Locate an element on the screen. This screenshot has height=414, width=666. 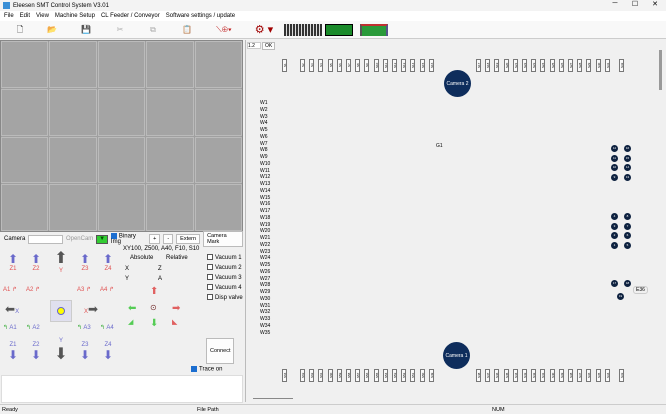
nozzle-station: 4 is located at coordinates (614, 216).